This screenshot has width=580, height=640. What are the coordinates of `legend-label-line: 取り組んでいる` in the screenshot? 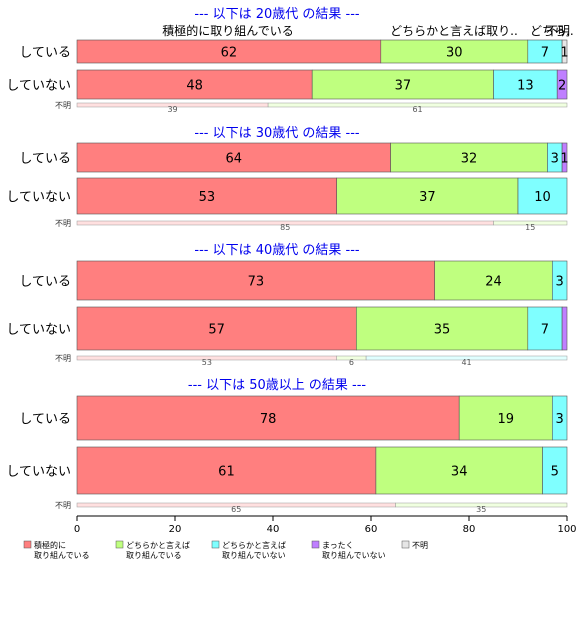 It's located at (62, 555).